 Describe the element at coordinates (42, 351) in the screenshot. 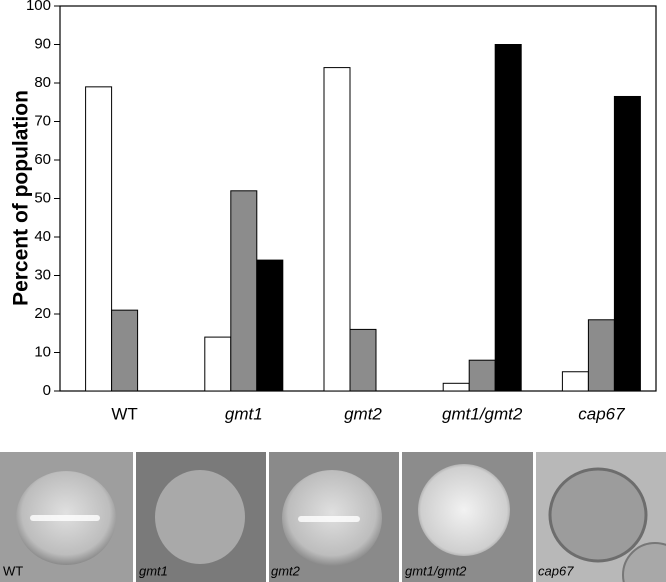

I see `y-tick-label: 10` at that location.